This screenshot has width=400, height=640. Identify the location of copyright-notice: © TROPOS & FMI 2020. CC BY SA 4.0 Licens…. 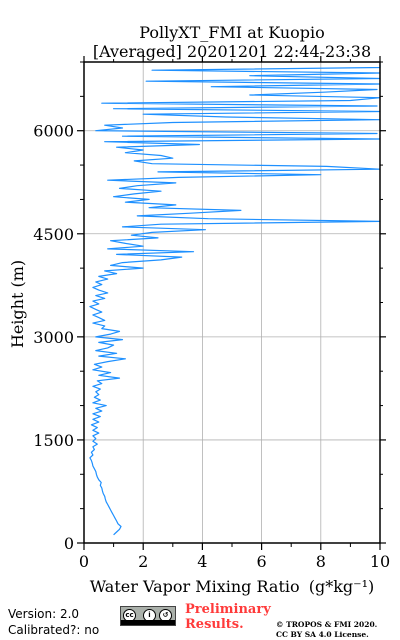
(326, 630).